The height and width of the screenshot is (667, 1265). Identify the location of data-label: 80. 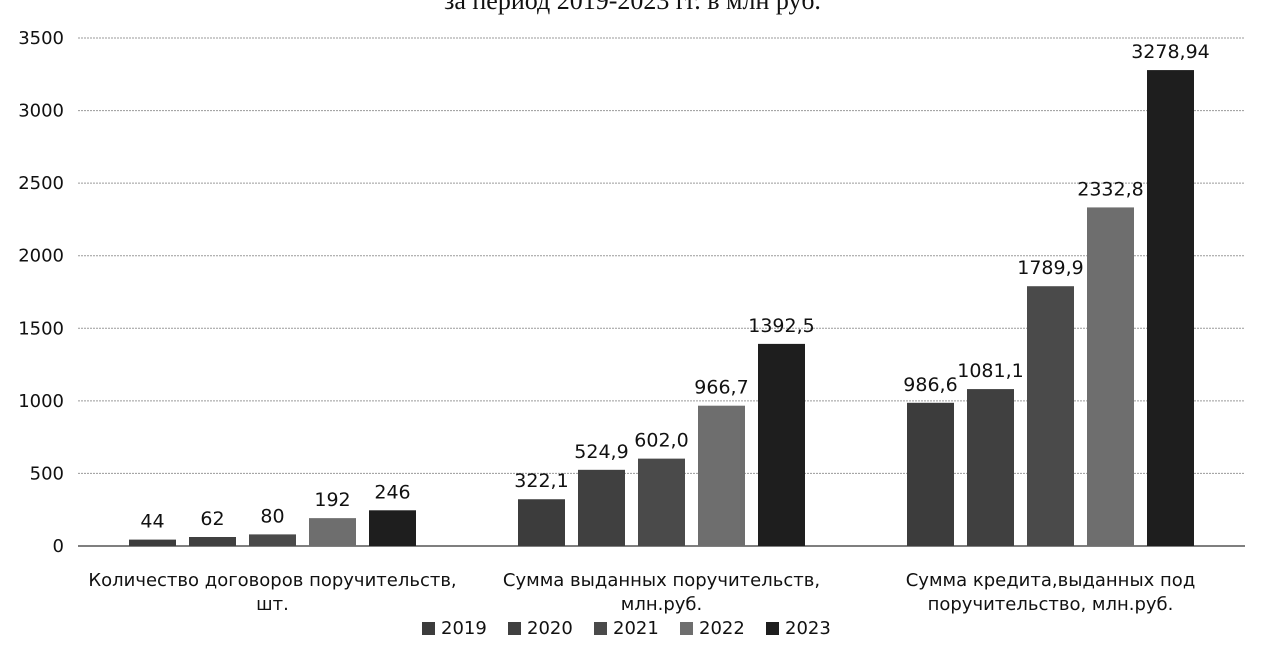
(272, 516).